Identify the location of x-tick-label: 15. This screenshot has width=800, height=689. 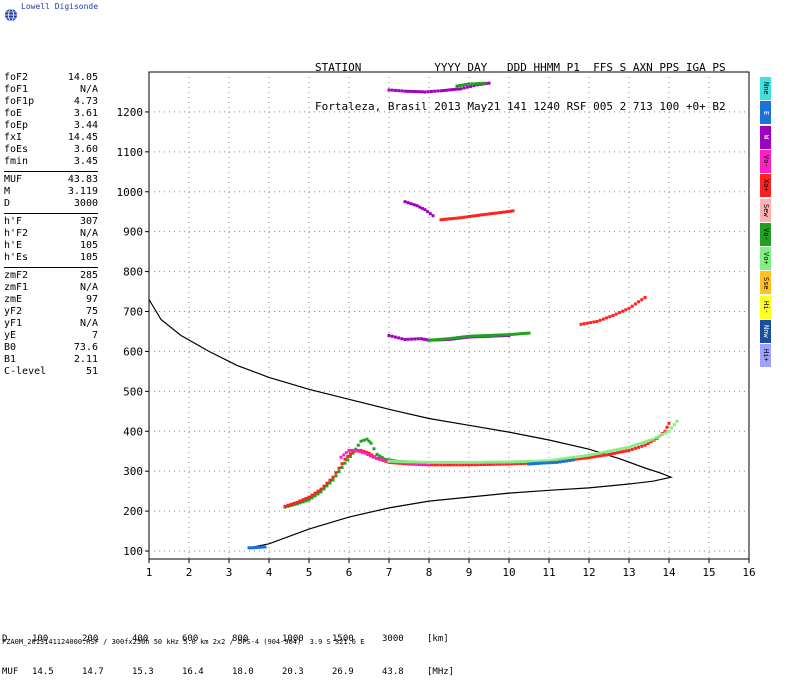
(708, 572).